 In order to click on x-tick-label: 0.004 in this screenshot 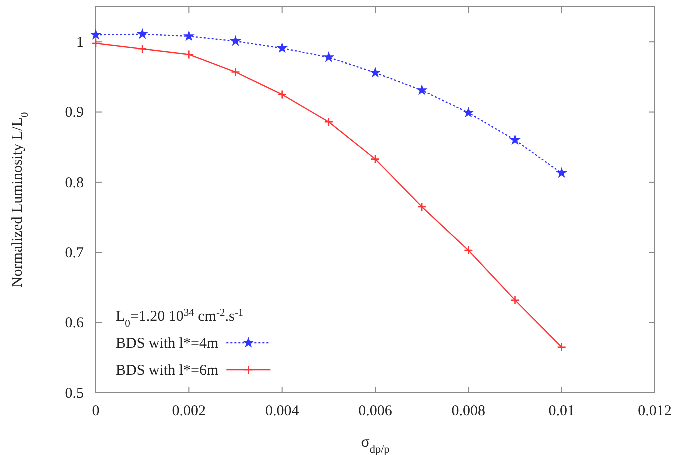, I will do `click(282, 412)`.